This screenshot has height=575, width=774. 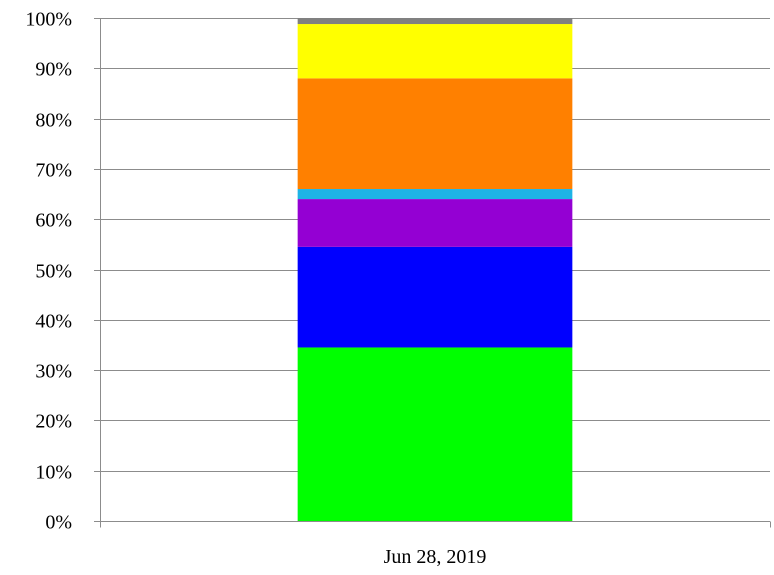 What do you see at coordinates (53, 221) in the screenshot?
I see `y-tick-label: 60%` at bounding box center [53, 221].